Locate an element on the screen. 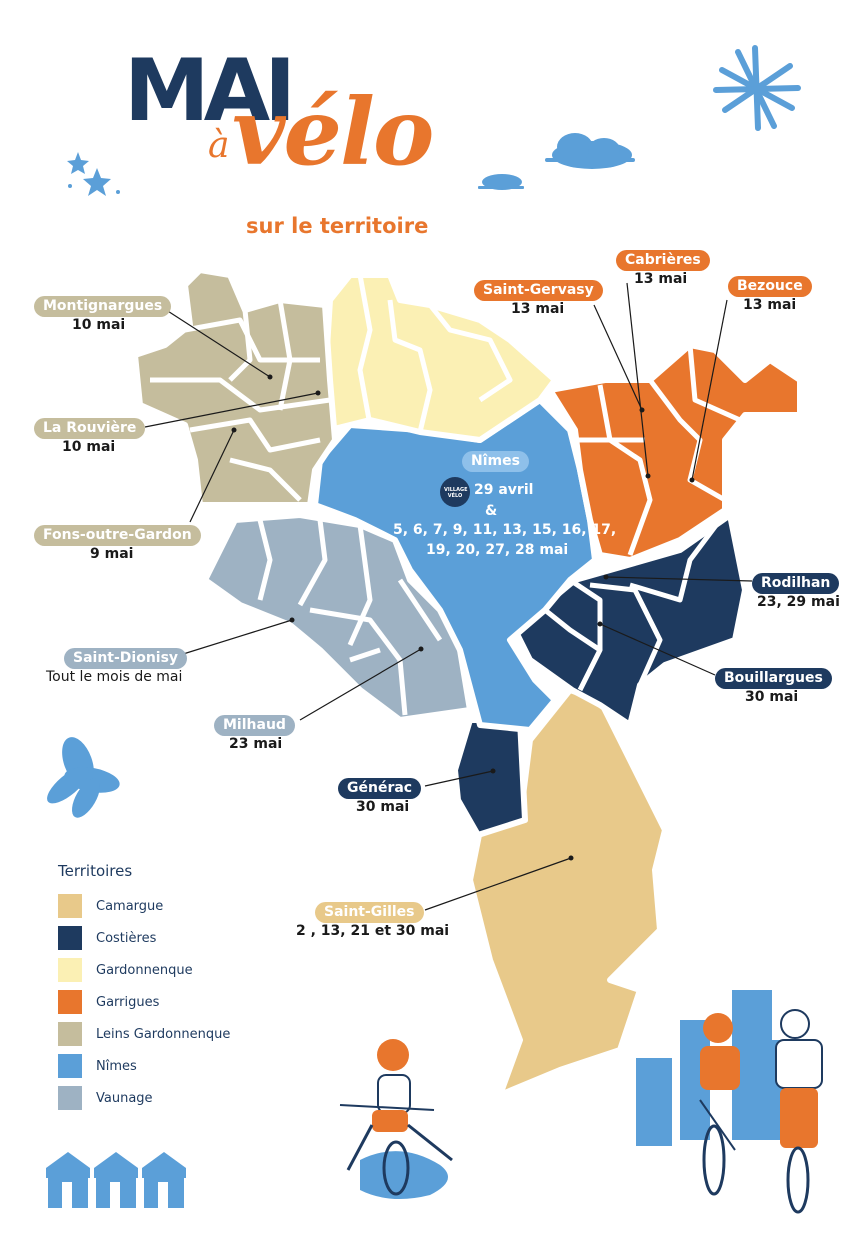 Image resolution: width=863 pixels, height=1241 pixels. commune-date-la-rouviere: 10 mai is located at coordinates (89, 447).